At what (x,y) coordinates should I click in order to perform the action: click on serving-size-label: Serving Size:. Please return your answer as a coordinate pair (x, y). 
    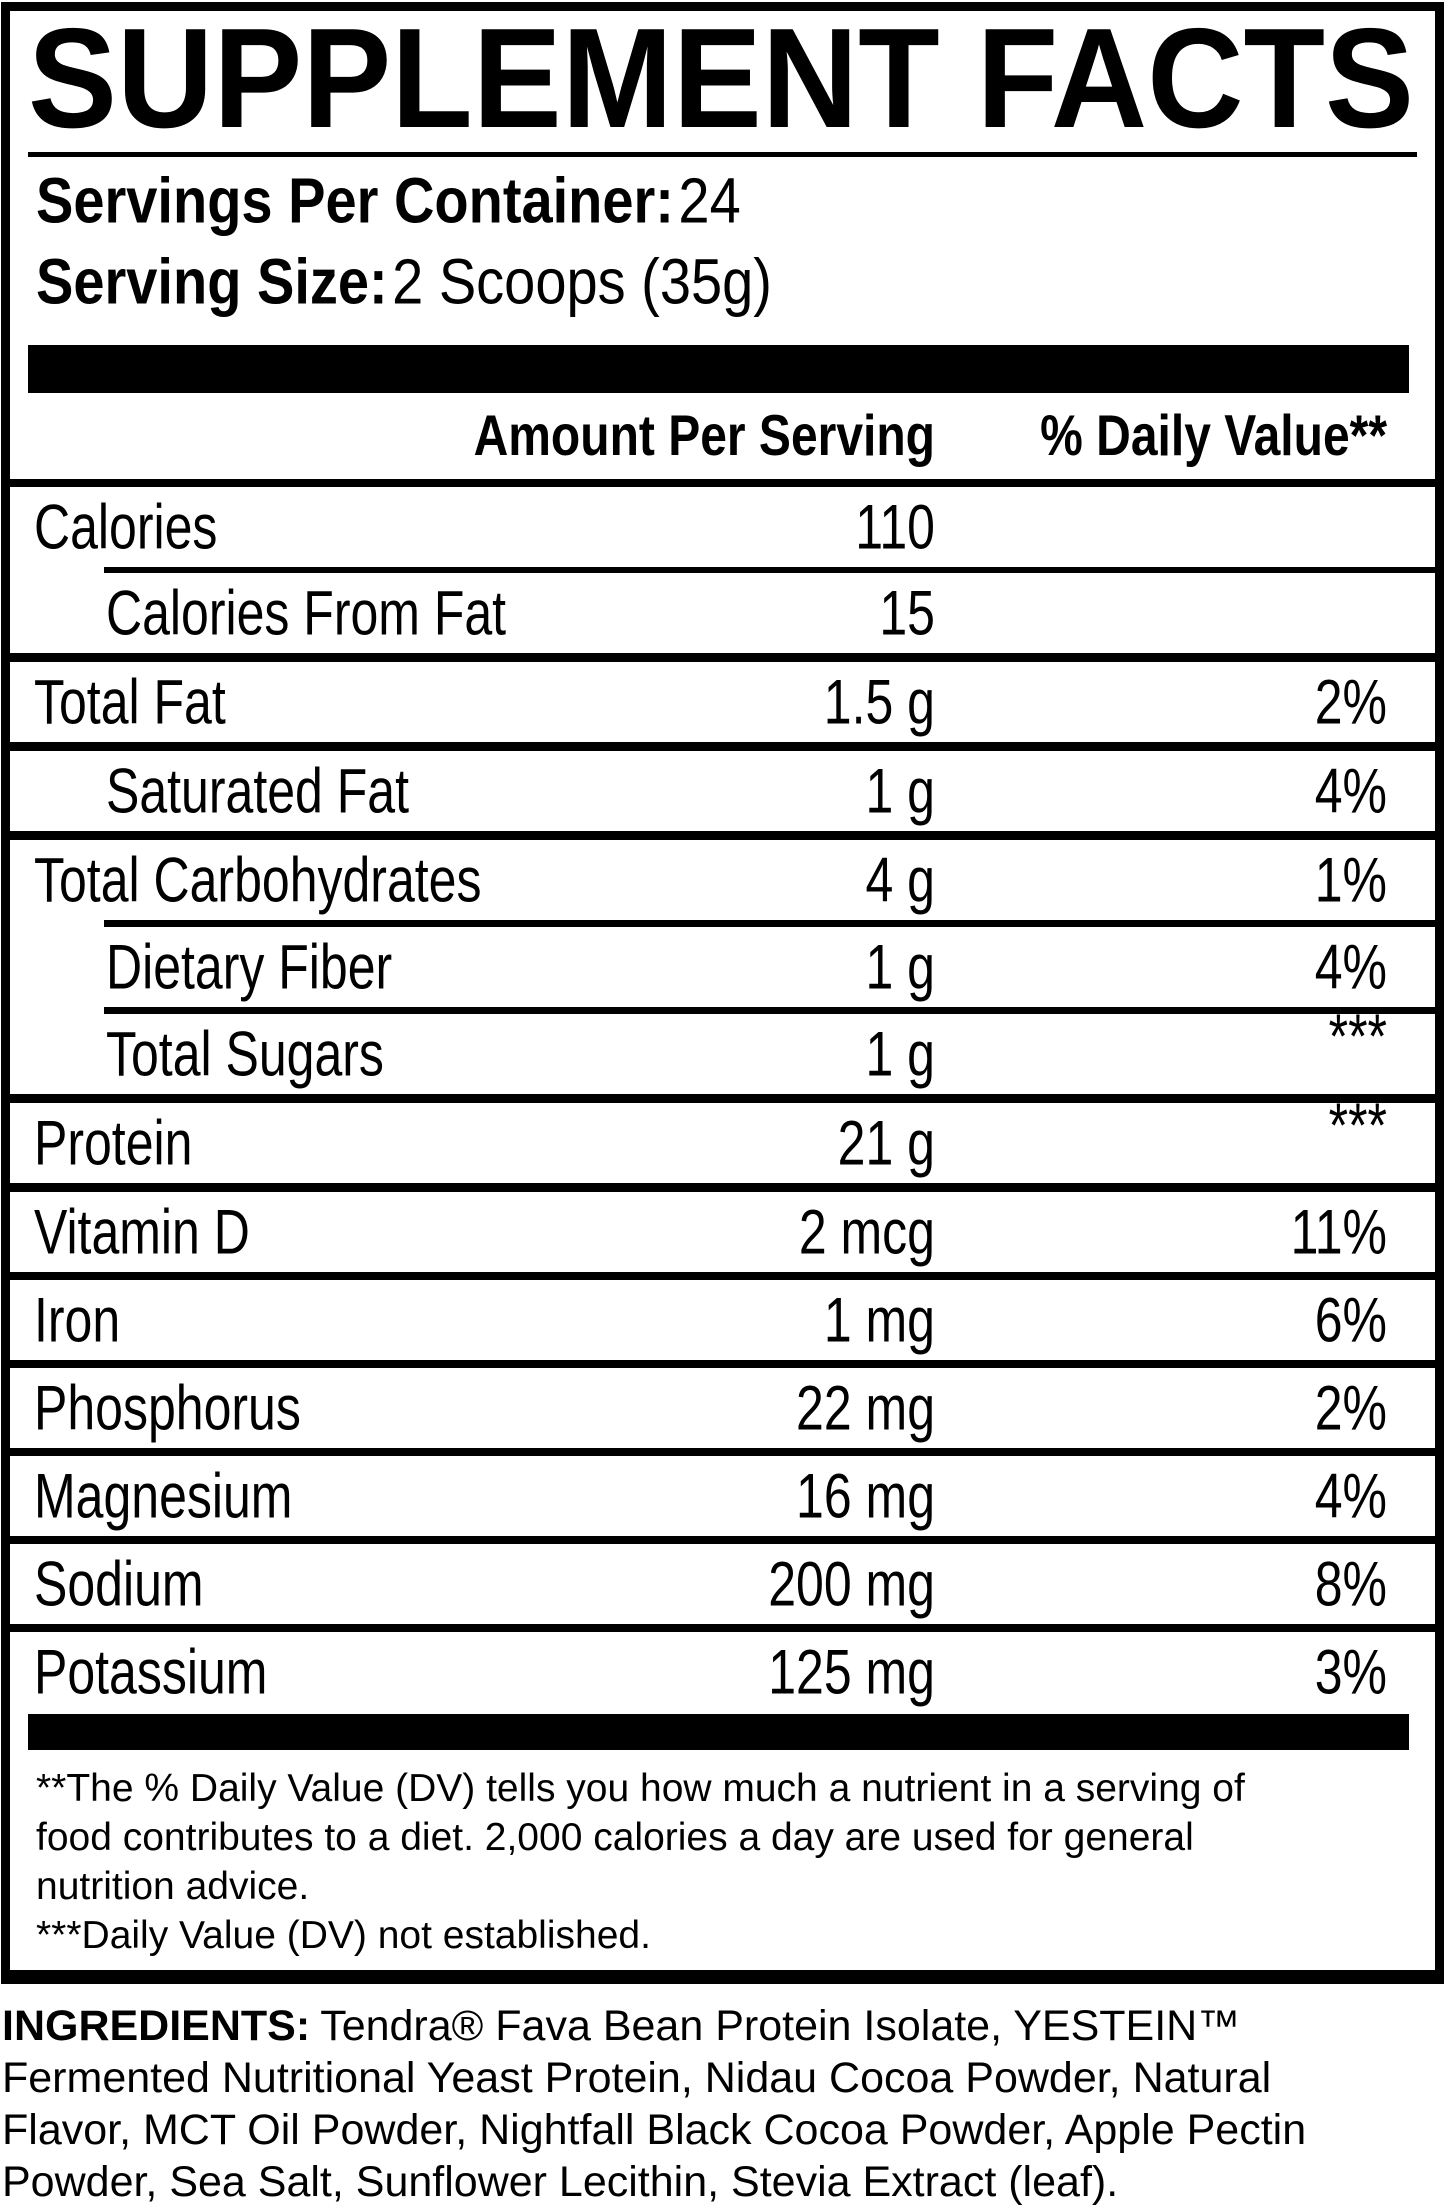
    Looking at the image, I should click on (212, 281).